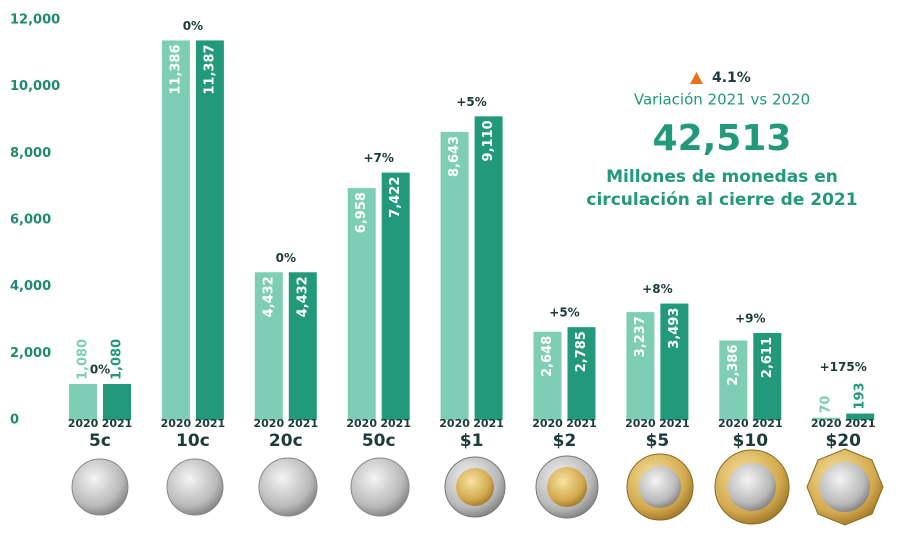  What do you see at coordinates (454, 156) in the screenshot?
I see `value-label: 8,643` at bounding box center [454, 156].